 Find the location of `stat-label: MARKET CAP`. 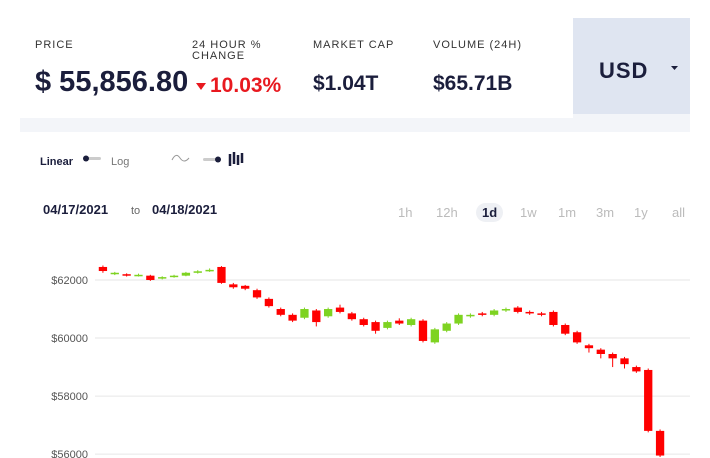

stat-label: MARKET CAP is located at coordinates (354, 45).